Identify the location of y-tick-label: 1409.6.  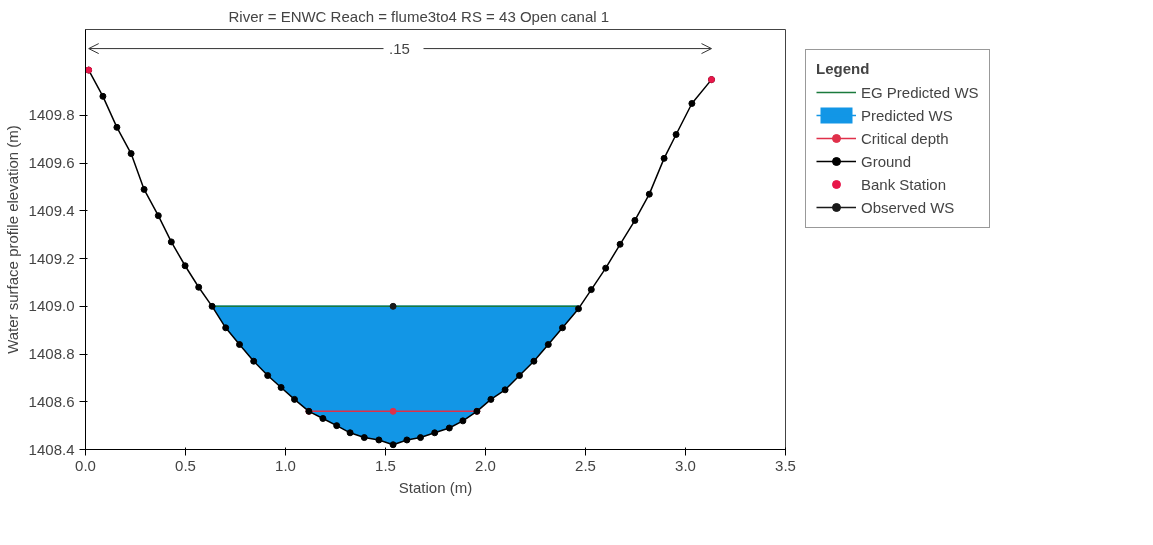
(51, 163).